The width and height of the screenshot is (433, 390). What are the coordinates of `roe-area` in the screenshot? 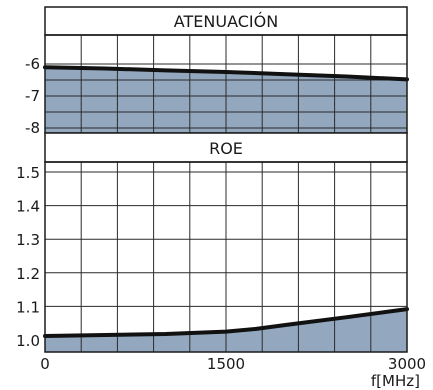 It's located at (226, 330).